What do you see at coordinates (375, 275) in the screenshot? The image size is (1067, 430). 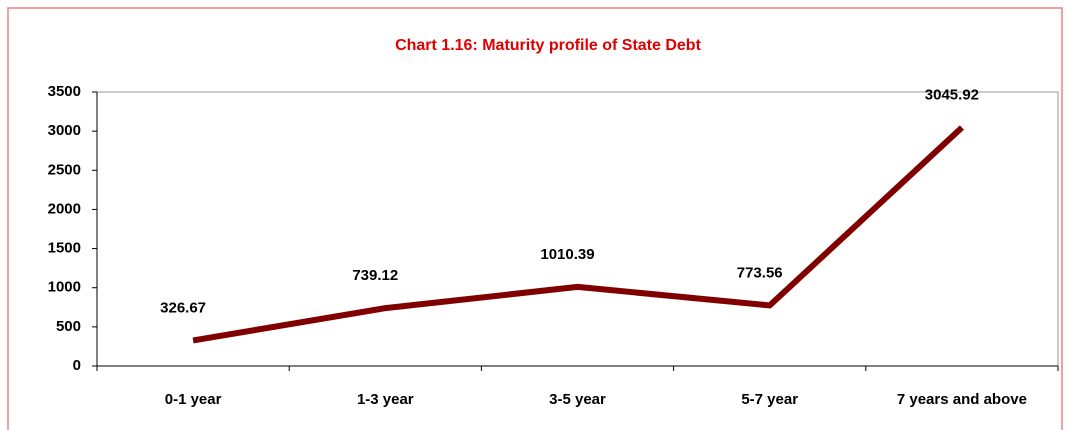 I see `data-label: 739.12` at bounding box center [375, 275].